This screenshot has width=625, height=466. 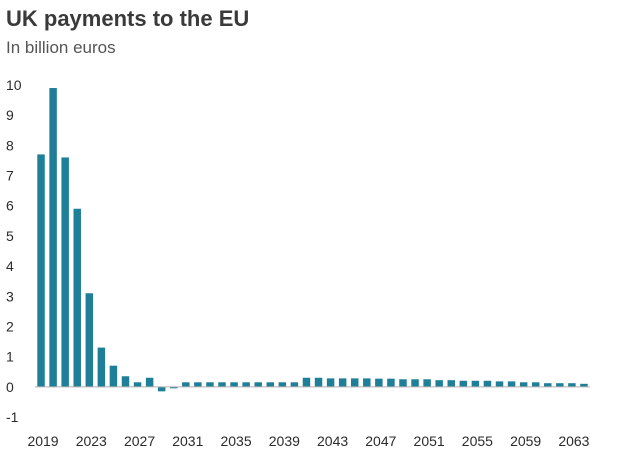 I want to click on x-tick-label: 2039, so click(x=284, y=441).